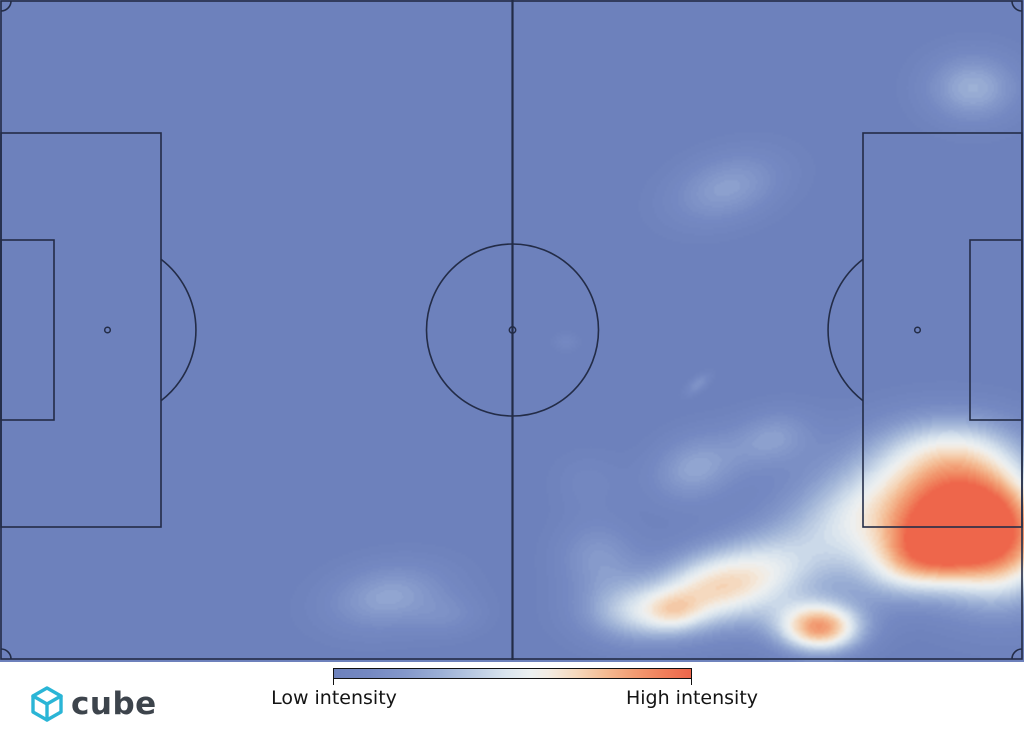  Describe the element at coordinates (114, 704) in the screenshot. I see `brand-name: cube` at that location.